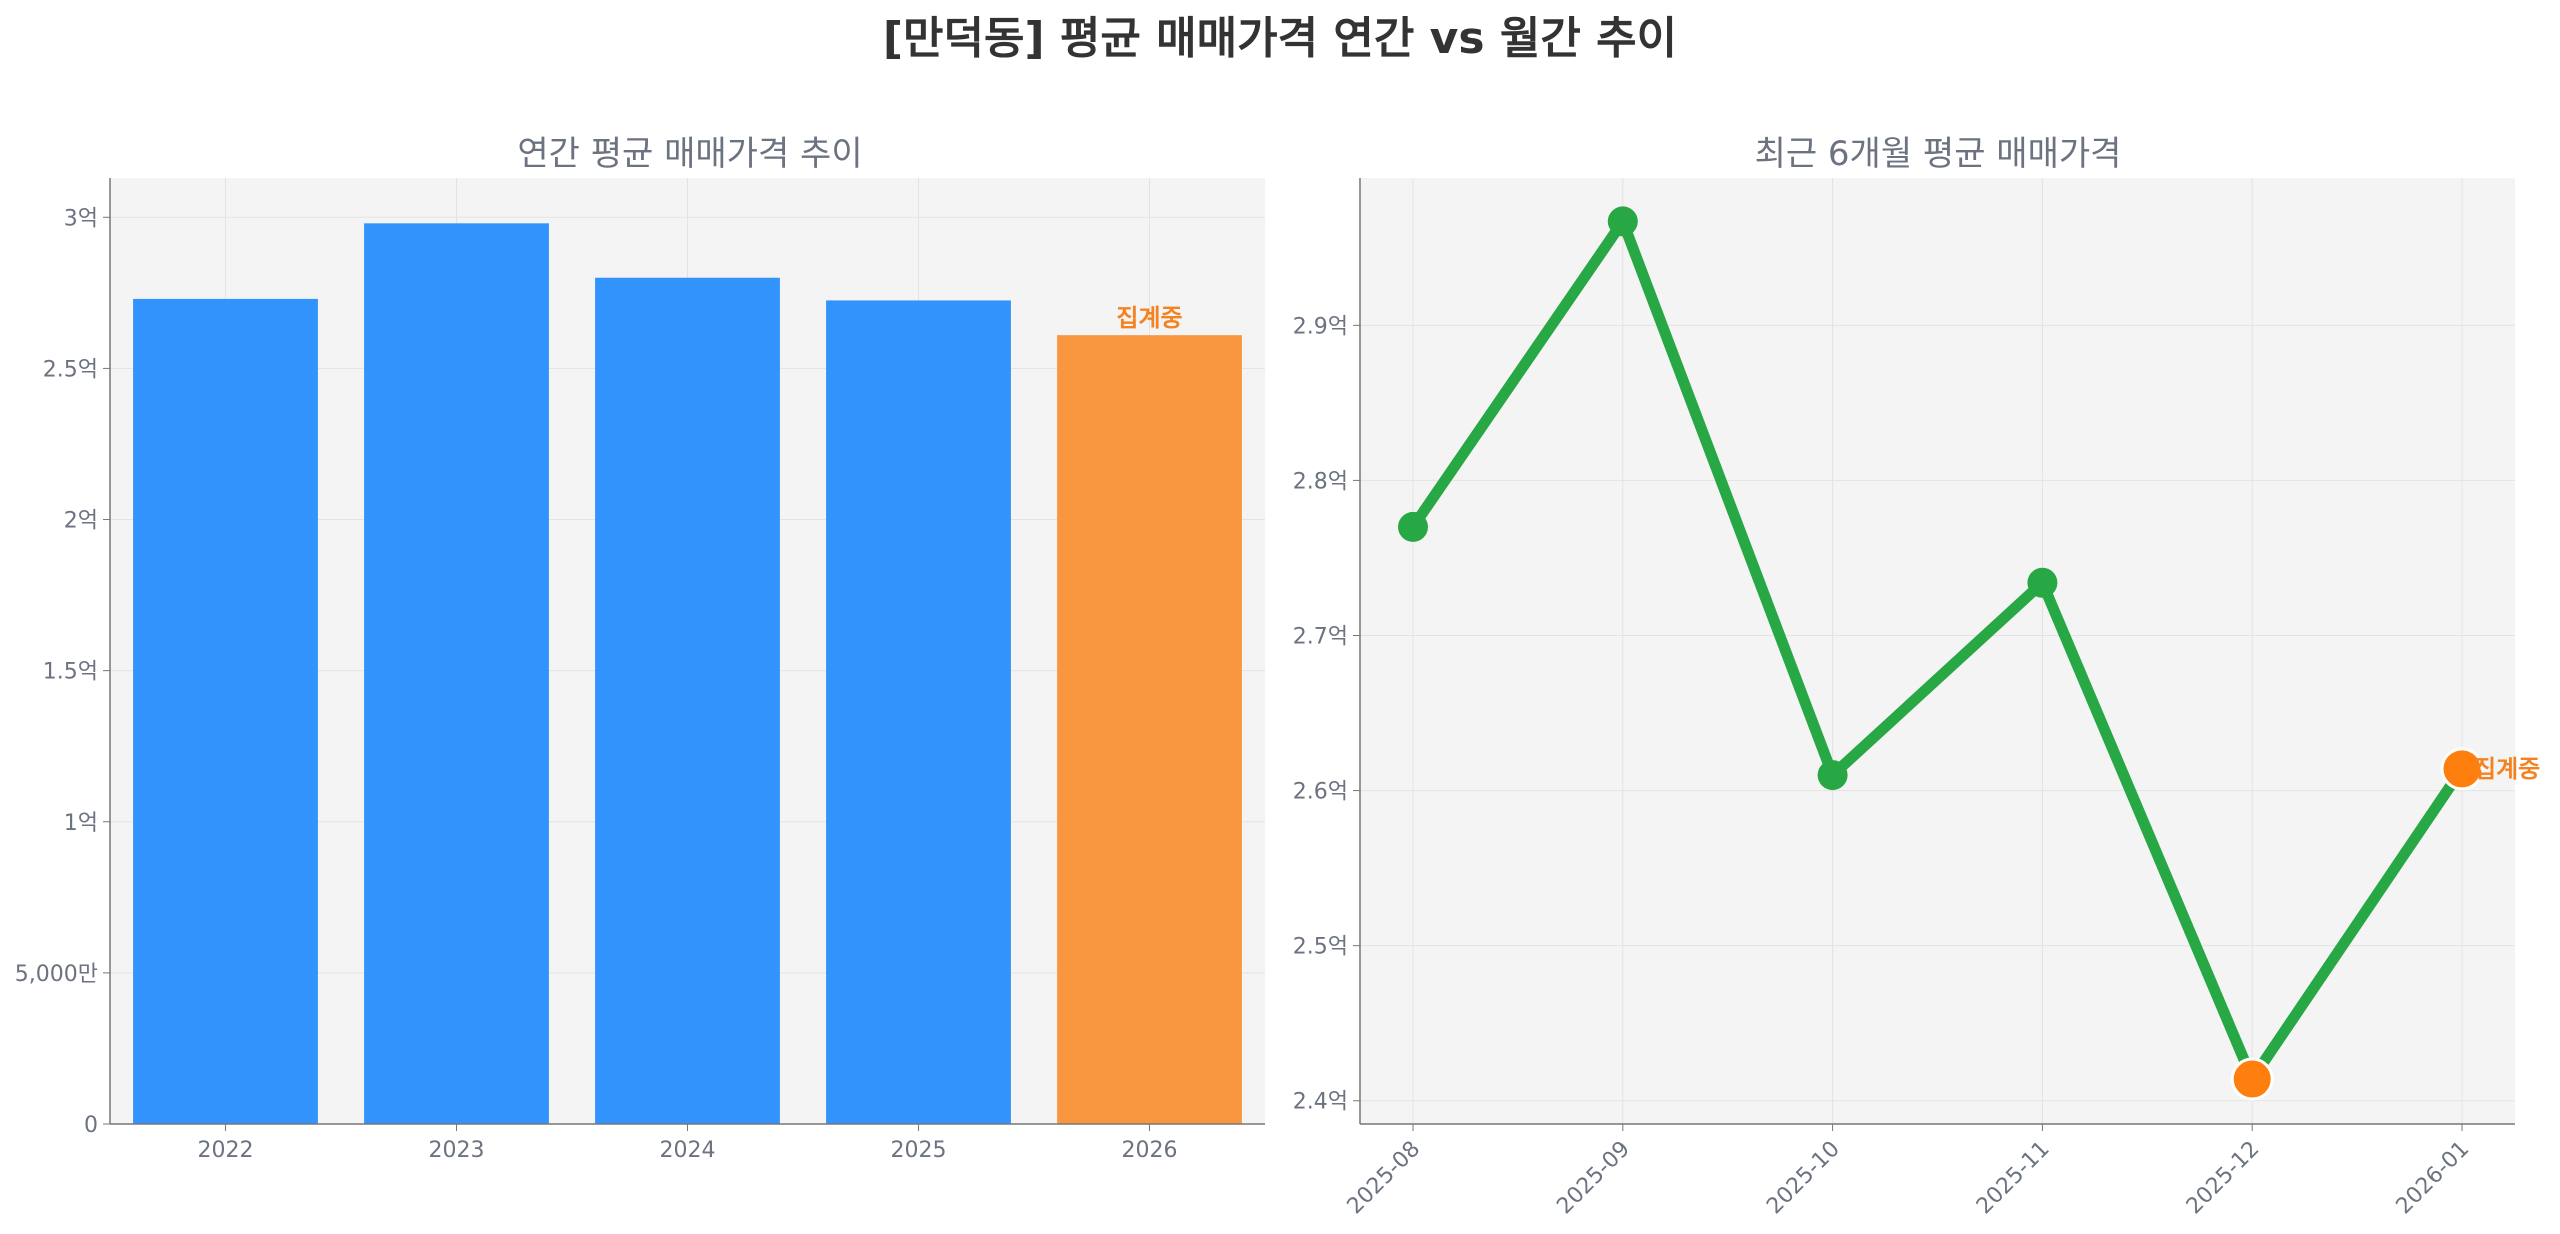 Image resolution: width=2560 pixels, height=1234 pixels. Describe the element at coordinates (2507, 769) in the screenshot. I see `line-annotation: 집계중` at that location.